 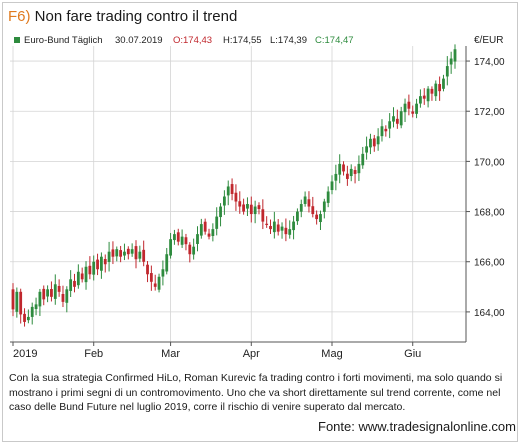 What do you see at coordinates (93, 354) in the screenshot?
I see `x-tick-label: Feb` at bounding box center [93, 354].